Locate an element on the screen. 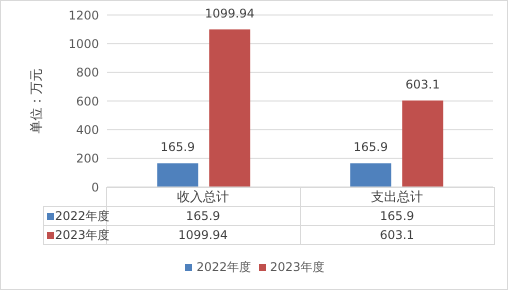 This screenshot has width=508, height=290. text: 1099.94 is located at coordinates (203, 235).